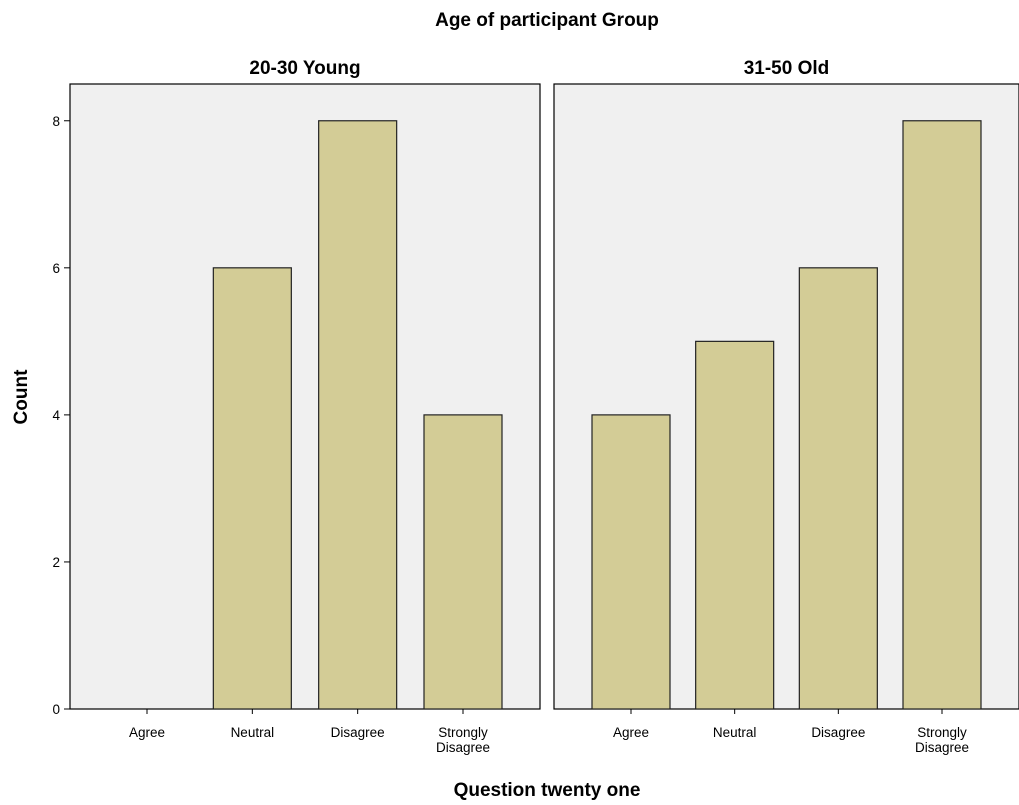  I want to click on y-axis-title: Count, so click(21, 397).